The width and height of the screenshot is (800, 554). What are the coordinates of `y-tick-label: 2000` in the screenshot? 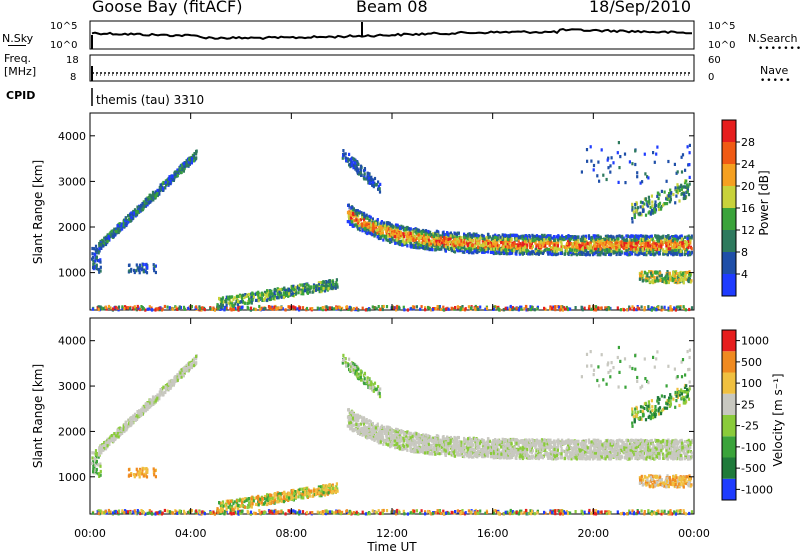 It's located at (72, 227).